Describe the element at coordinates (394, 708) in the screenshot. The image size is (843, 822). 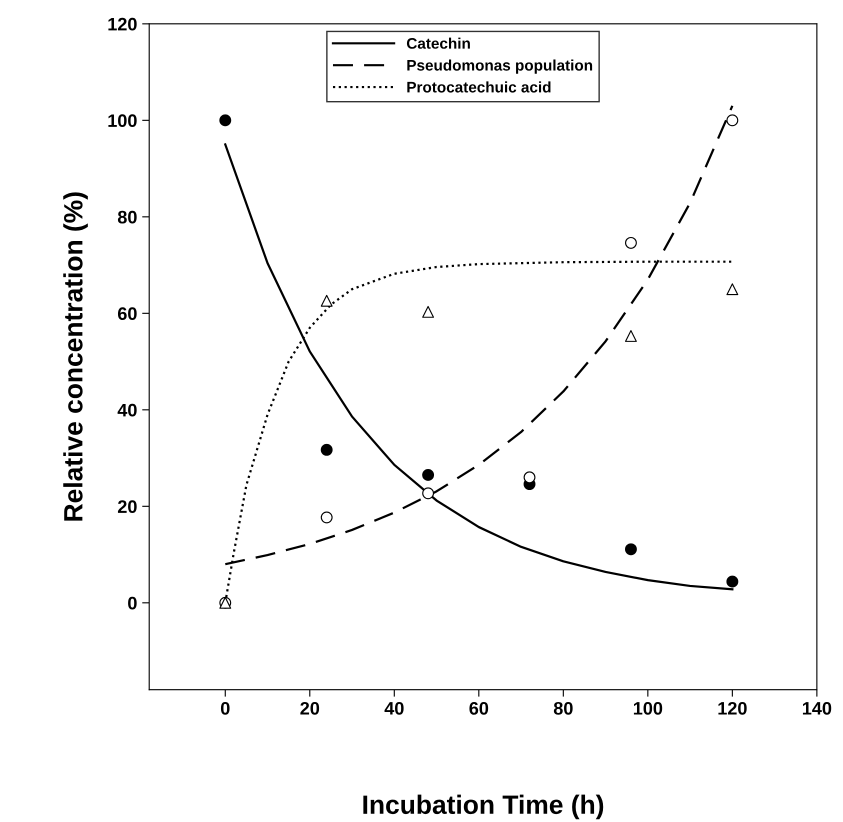
I see `x-tick-label: 40` at that location.